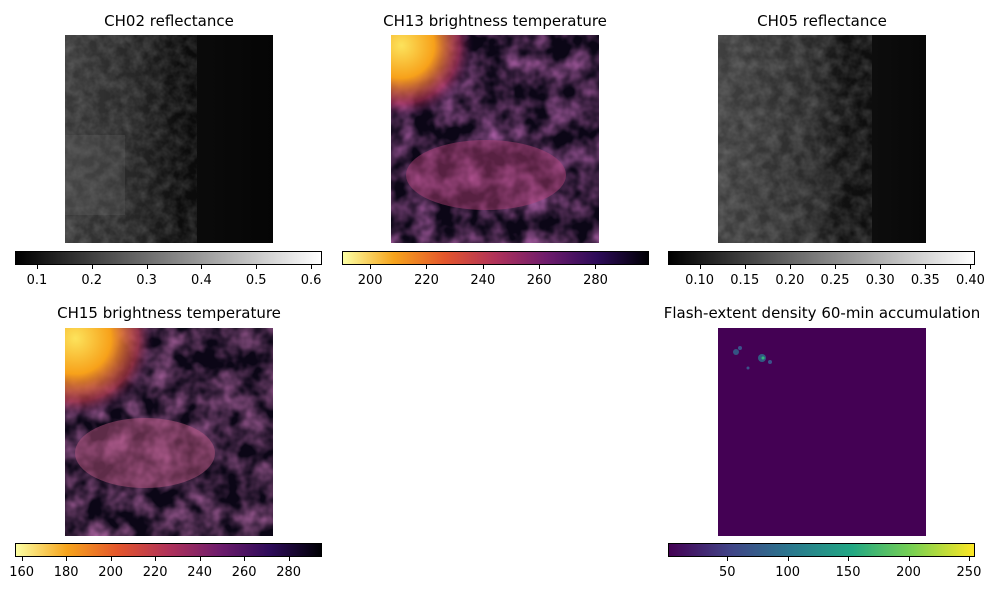 The image size is (1000, 600). Describe the element at coordinates (880, 280) in the screenshot. I see `colorbar-tick-label: 0.30` at that location.